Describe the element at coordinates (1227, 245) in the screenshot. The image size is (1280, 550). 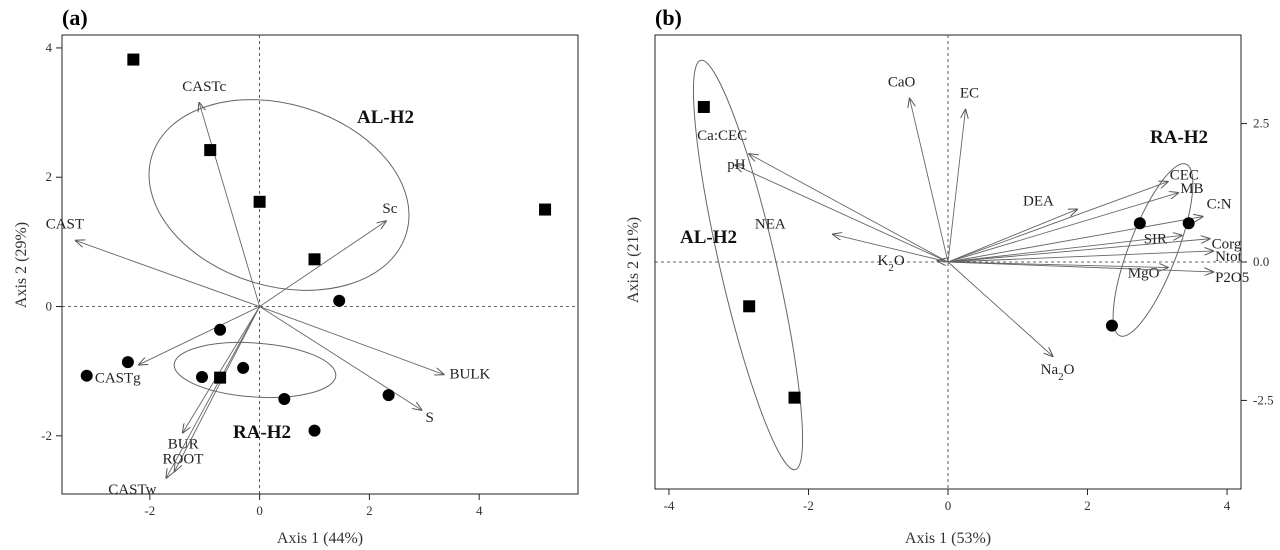
I see `vector-label-corg: Corg` at that location.